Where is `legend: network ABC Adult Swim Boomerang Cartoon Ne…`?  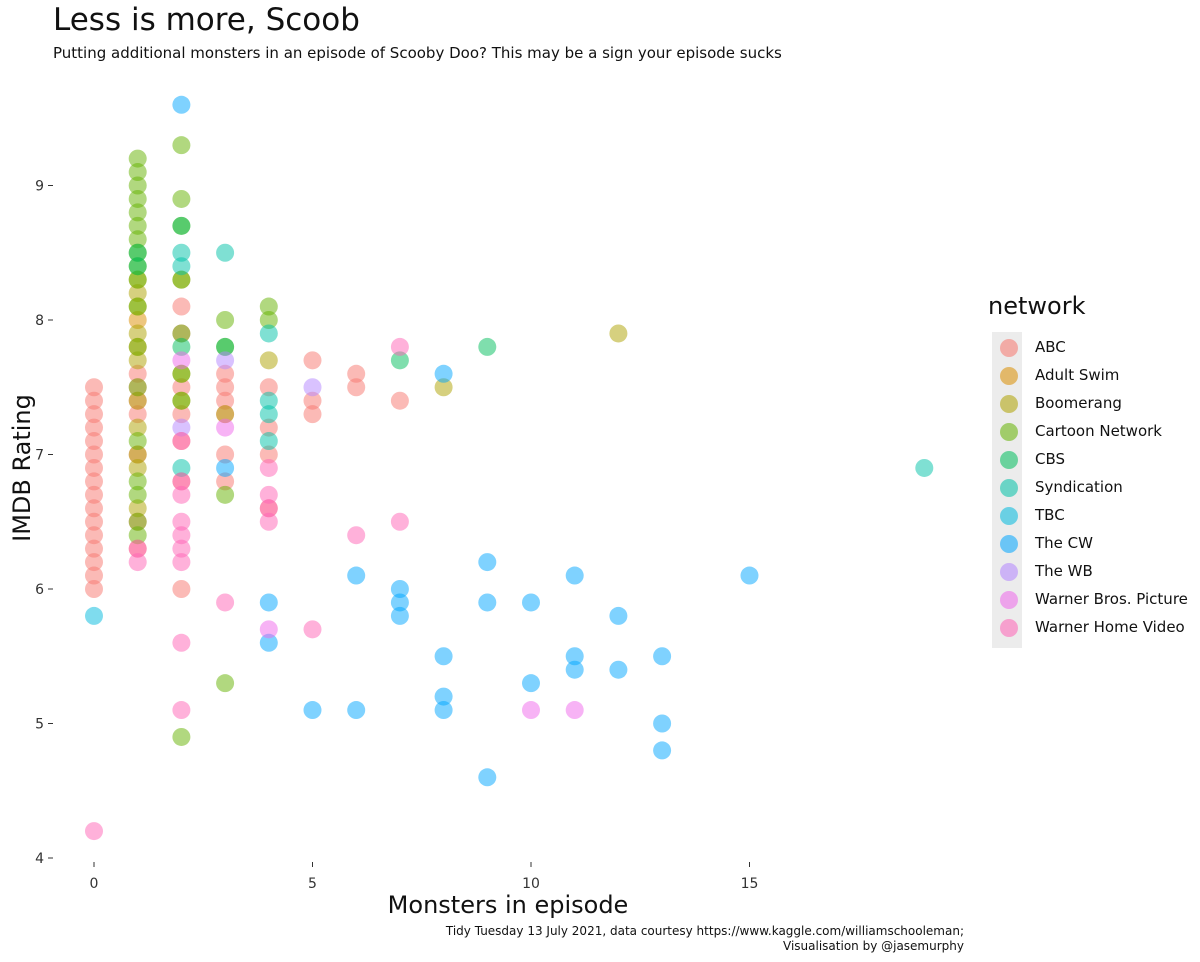 legend: network ABC Adult Swim Boomerang Cartoon Ne… is located at coordinates (1088, 470).